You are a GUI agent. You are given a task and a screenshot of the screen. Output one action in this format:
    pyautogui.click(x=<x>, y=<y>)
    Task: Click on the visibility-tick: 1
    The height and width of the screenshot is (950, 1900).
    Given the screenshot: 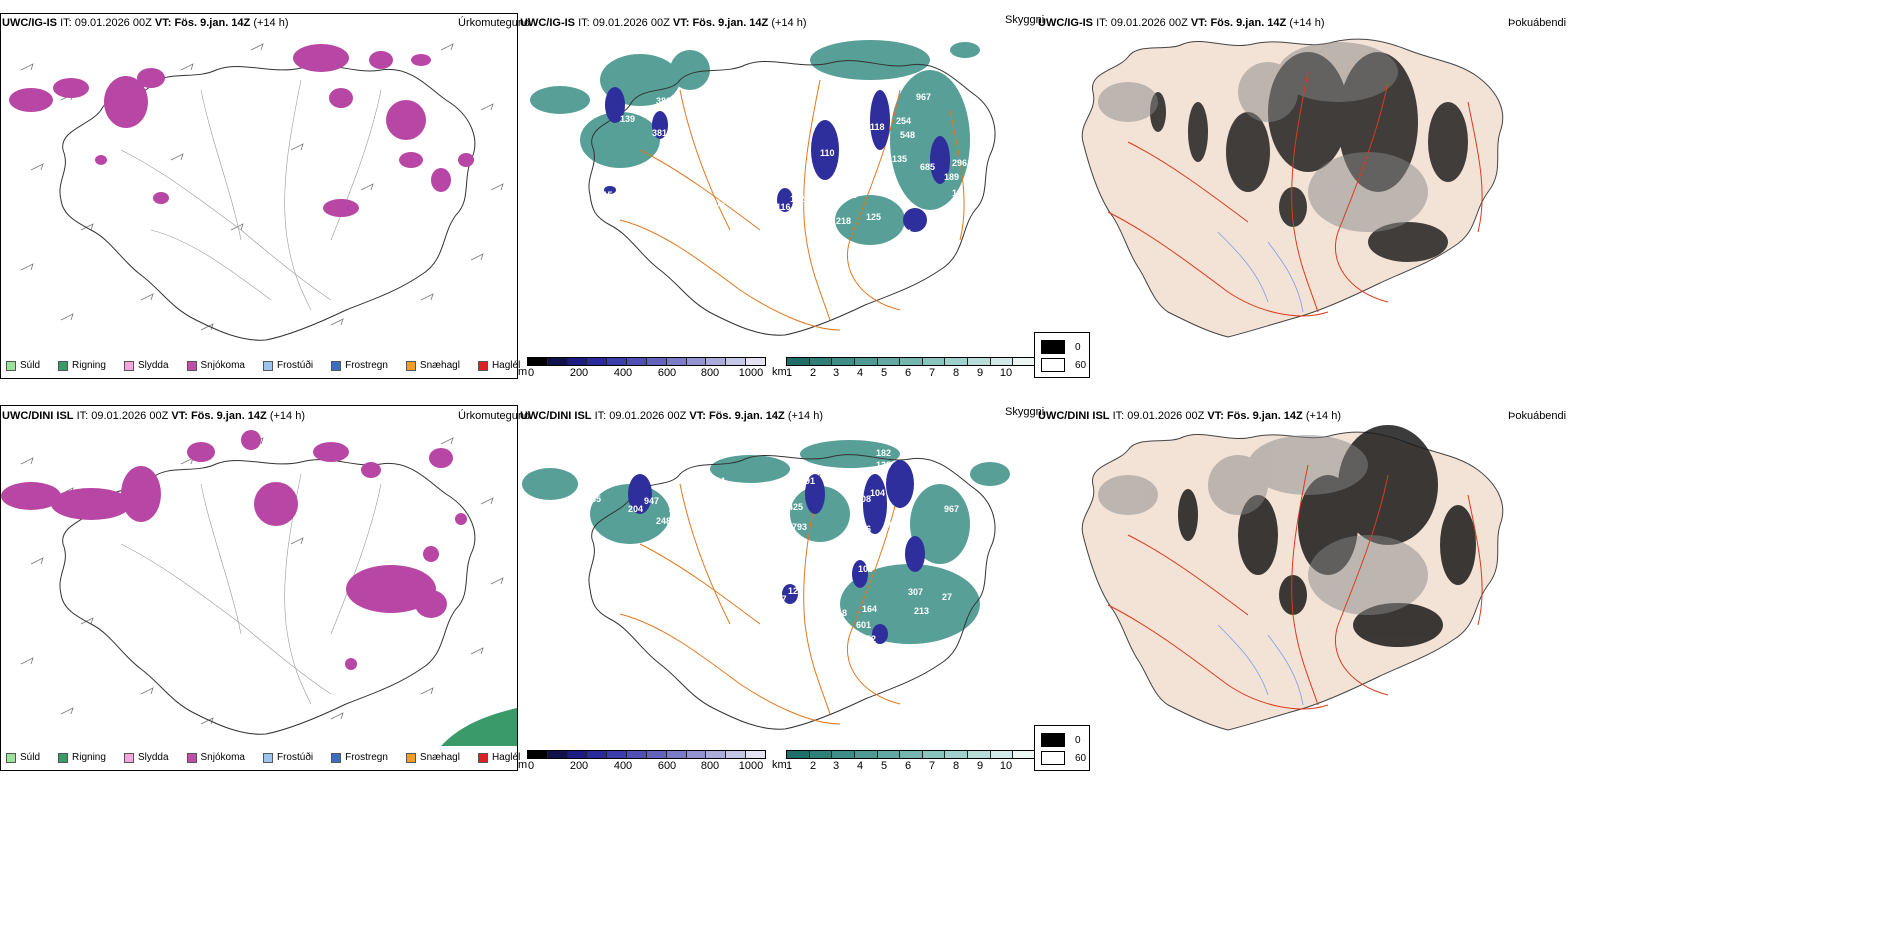 What is the action you would take?
    pyautogui.click(x=789, y=766)
    